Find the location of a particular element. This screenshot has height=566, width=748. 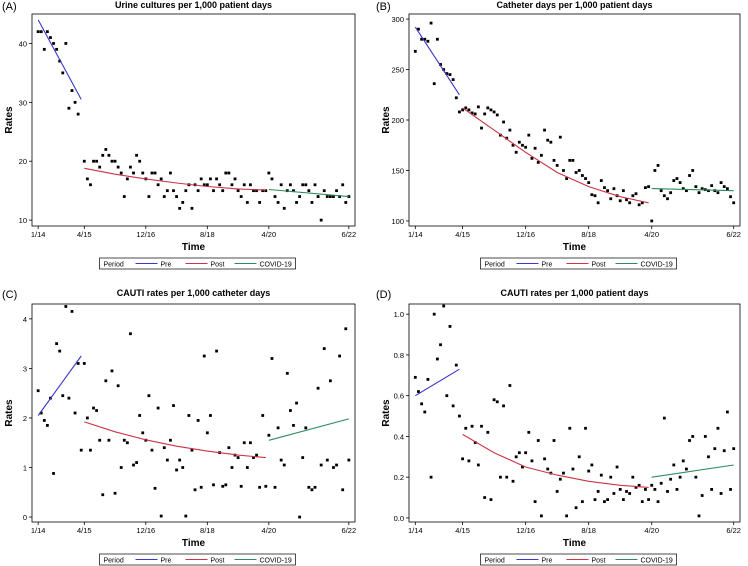

legend-label: COVID-19 is located at coordinates (276, 560).